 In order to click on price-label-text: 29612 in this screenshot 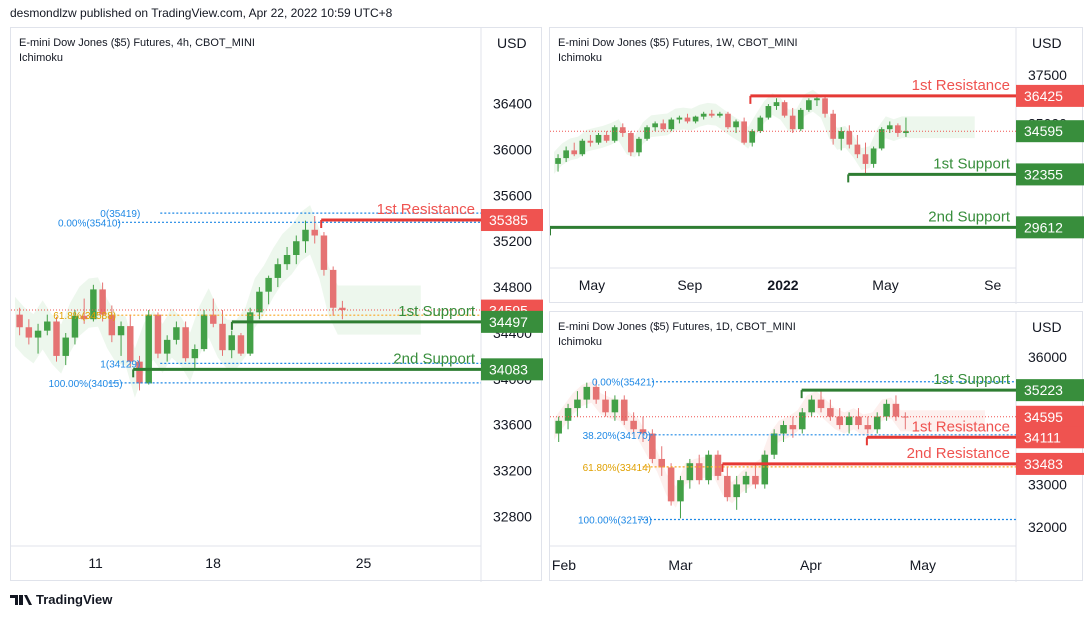, I will do `click(1043, 227)`.